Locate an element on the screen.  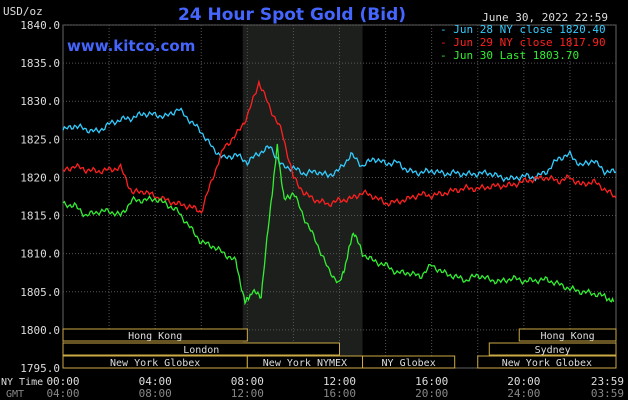
legend-entry: - Jun 29 NY close 1817.90 is located at coordinates (523, 42).